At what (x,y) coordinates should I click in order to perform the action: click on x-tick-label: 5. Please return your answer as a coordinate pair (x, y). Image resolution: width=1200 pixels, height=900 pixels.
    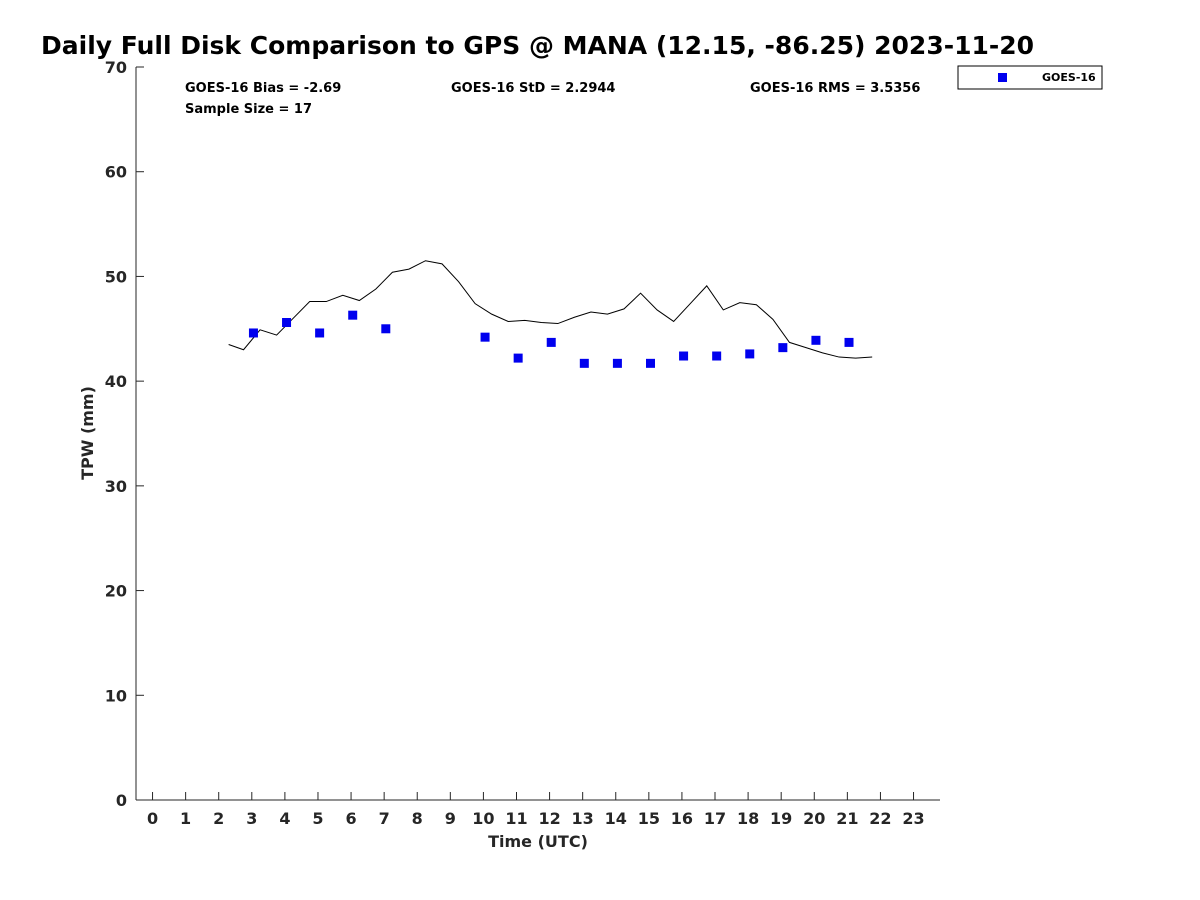
    Looking at the image, I should click on (317, 818).